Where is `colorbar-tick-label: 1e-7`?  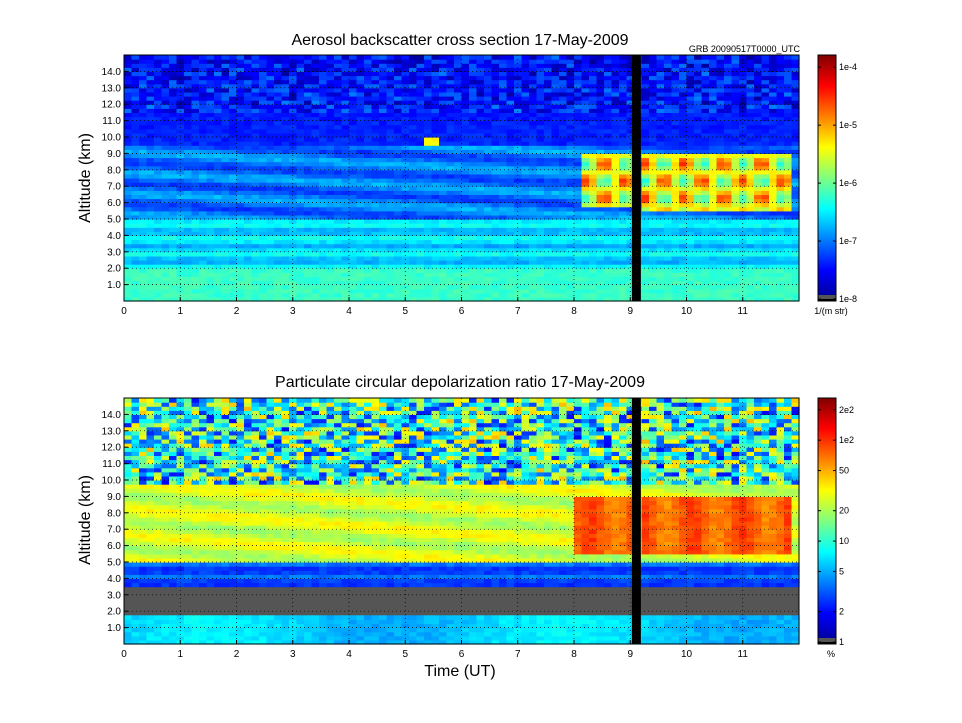
colorbar-tick-label: 1e-7 is located at coordinates (848, 241).